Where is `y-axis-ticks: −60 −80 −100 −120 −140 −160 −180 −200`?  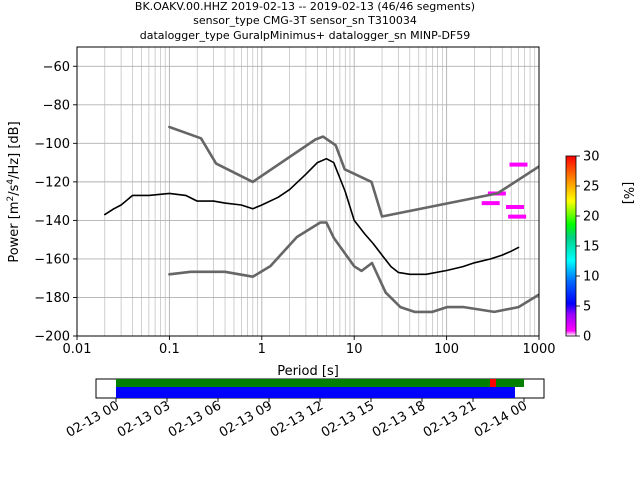
y-axis-ticks: −60 −80 −100 −120 −140 −160 −180 −200 is located at coordinates (55, 202).